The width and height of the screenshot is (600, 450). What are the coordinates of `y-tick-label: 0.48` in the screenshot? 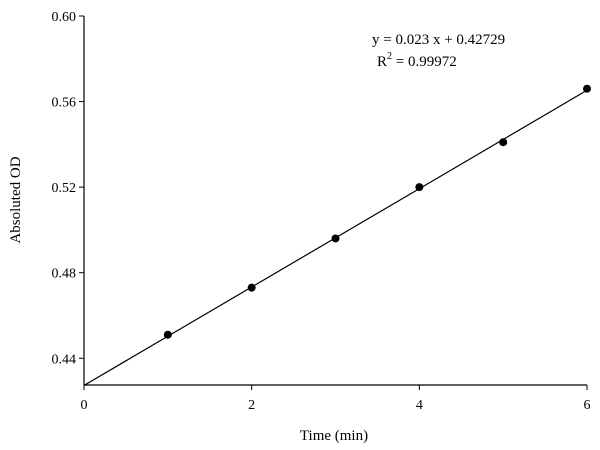 It's located at (64, 274).